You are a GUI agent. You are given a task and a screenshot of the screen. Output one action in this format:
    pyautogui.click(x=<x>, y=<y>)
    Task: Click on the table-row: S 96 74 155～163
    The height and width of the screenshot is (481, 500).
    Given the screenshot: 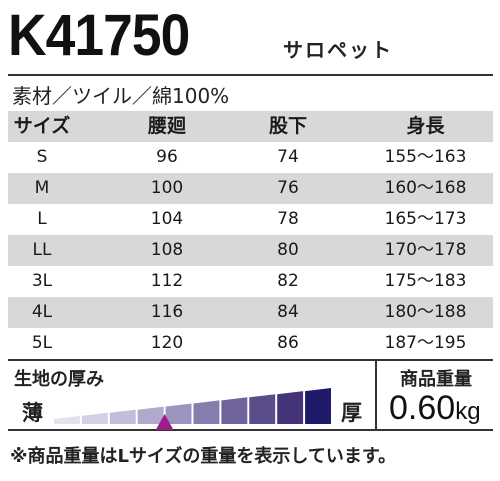 What is the action you would take?
    pyautogui.click(x=250, y=157)
    